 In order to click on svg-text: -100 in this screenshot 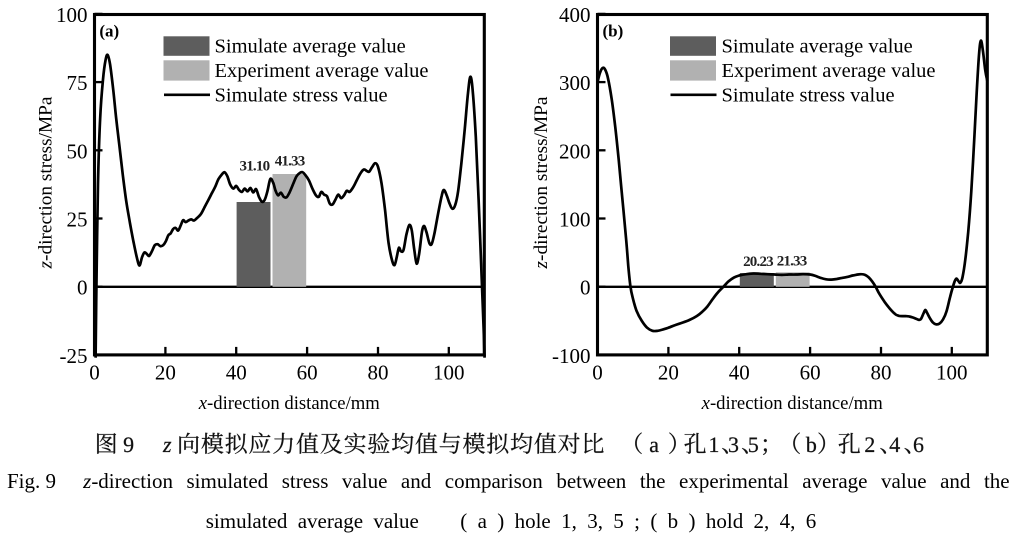, I will do `click(571, 356)`.